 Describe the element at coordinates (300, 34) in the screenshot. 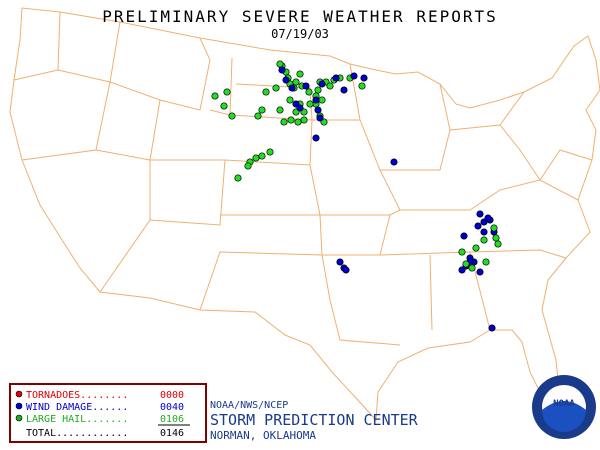

I see `date: 07/19/03` at that location.